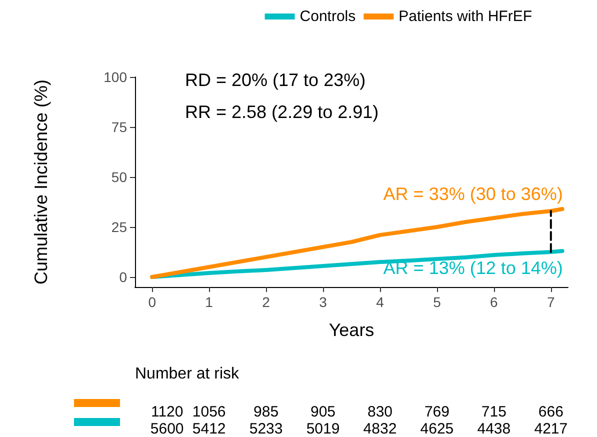  What do you see at coordinates (119, 227) in the screenshot?
I see `y-tick-label: 25` at bounding box center [119, 227].